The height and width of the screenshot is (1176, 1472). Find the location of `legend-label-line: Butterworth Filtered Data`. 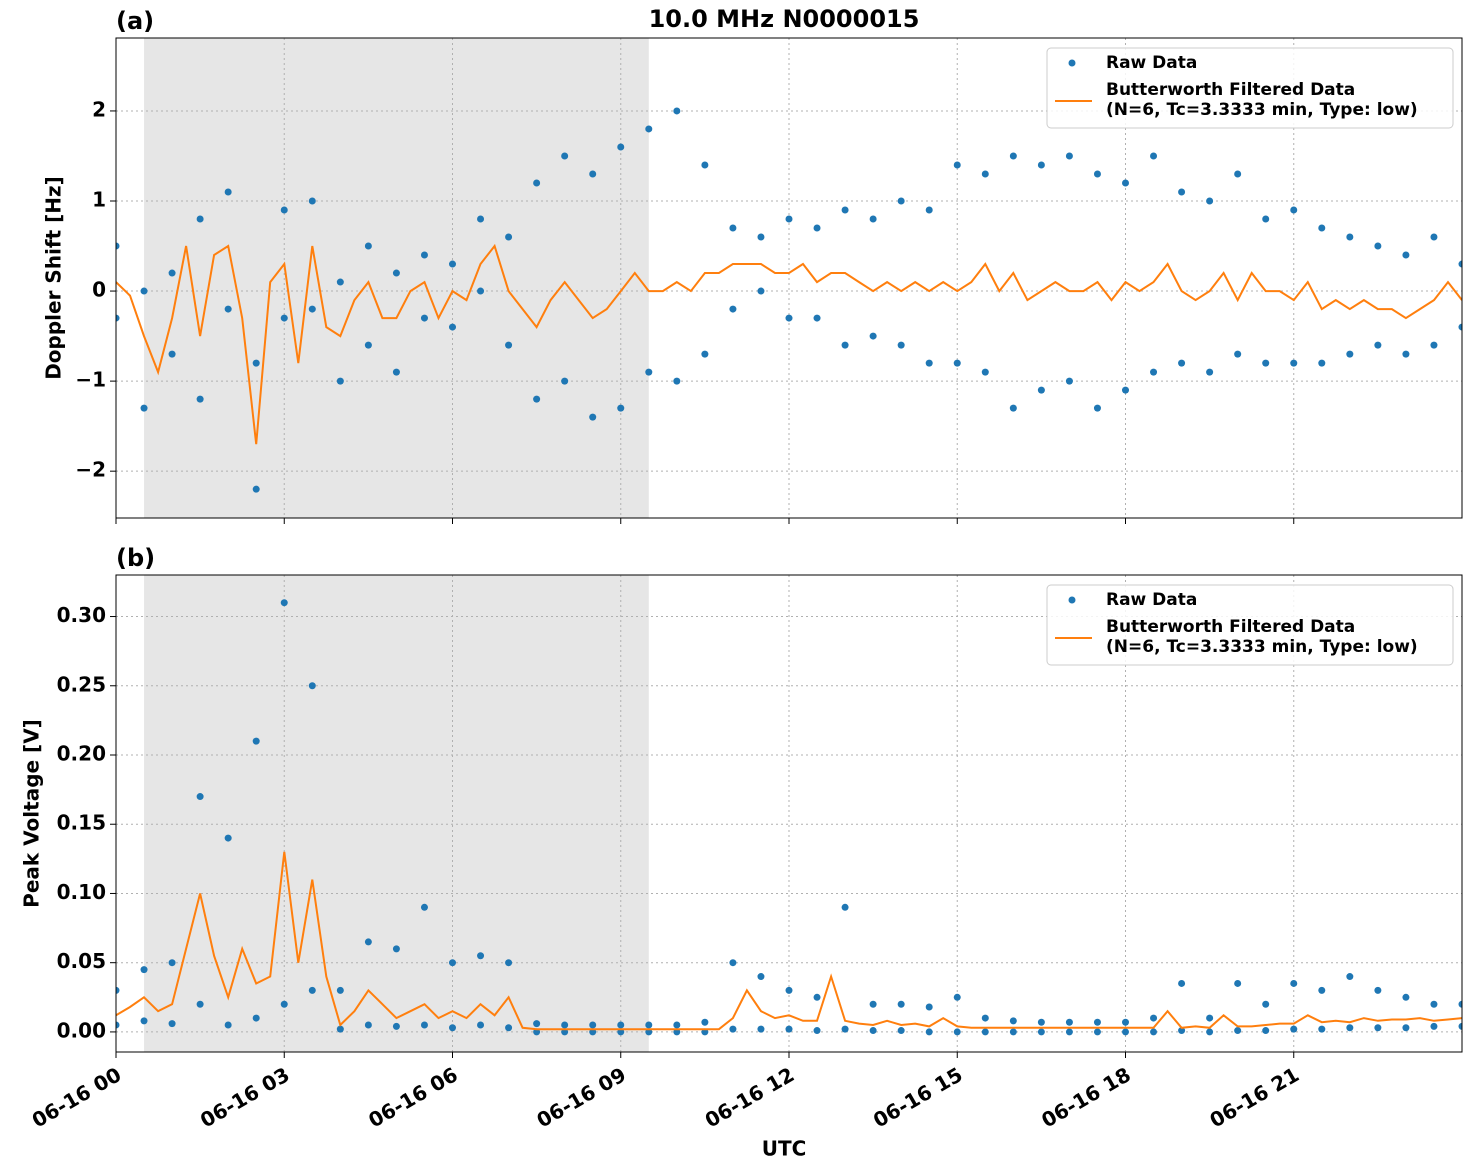

legend-label-line: Butterworth Filtered Data is located at coordinates (1230, 627).